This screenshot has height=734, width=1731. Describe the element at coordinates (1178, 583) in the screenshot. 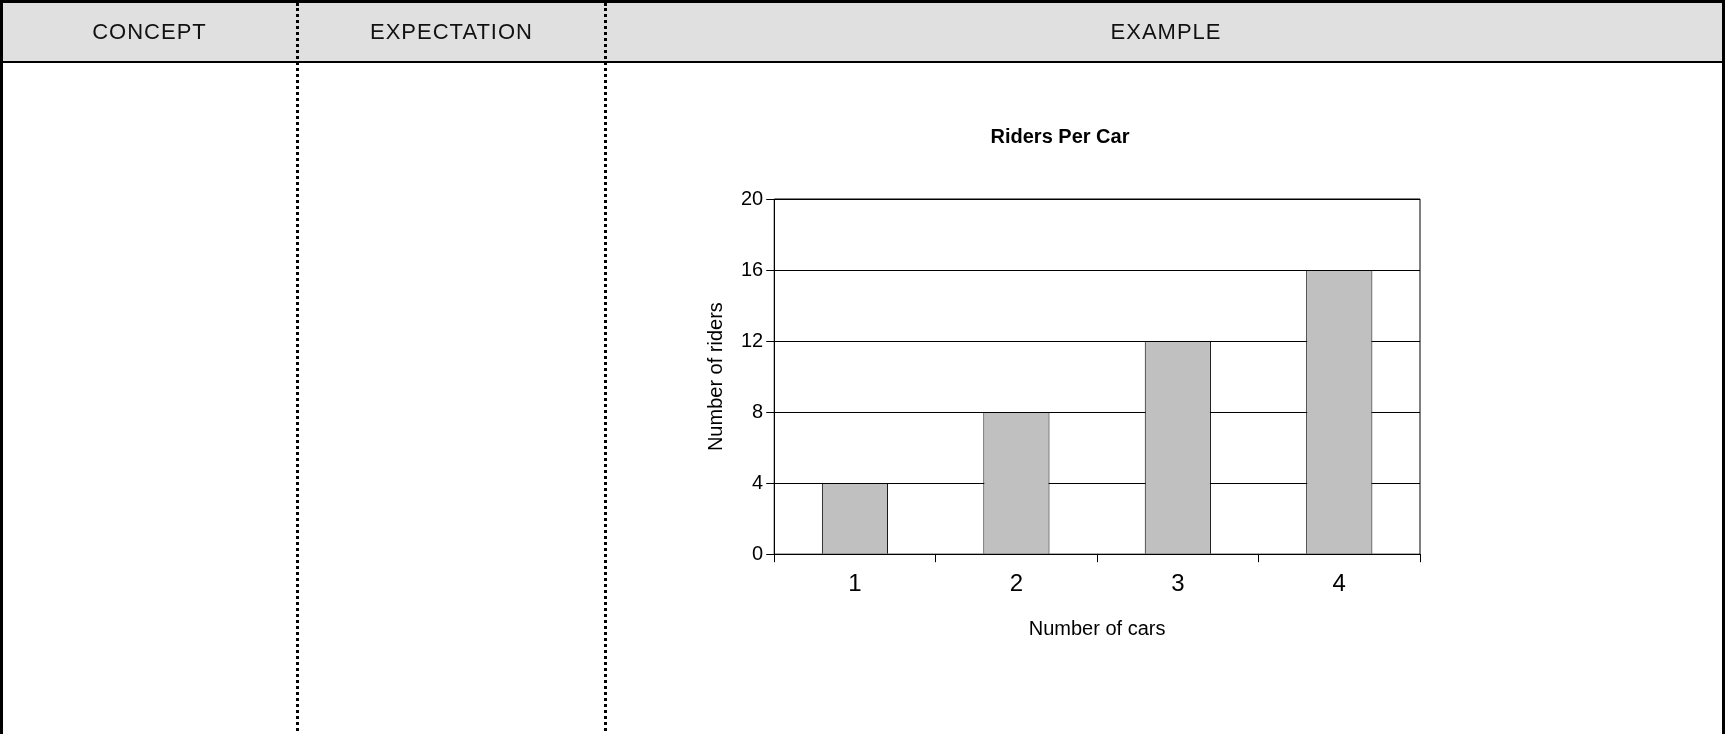

I see `x-tick-label: 3` at that location.